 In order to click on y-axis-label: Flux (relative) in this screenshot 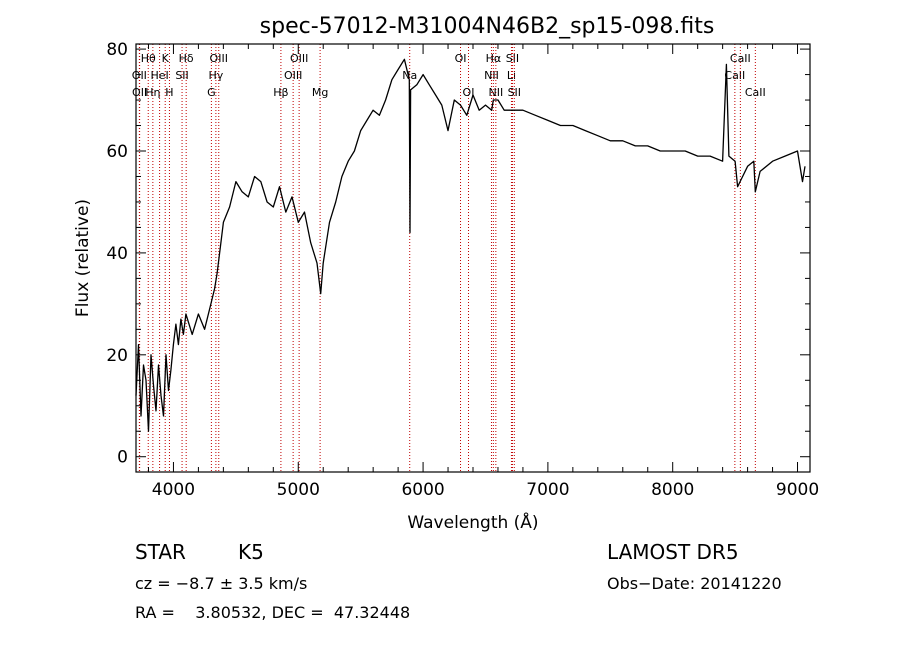, I will do `click(83, 258)`.